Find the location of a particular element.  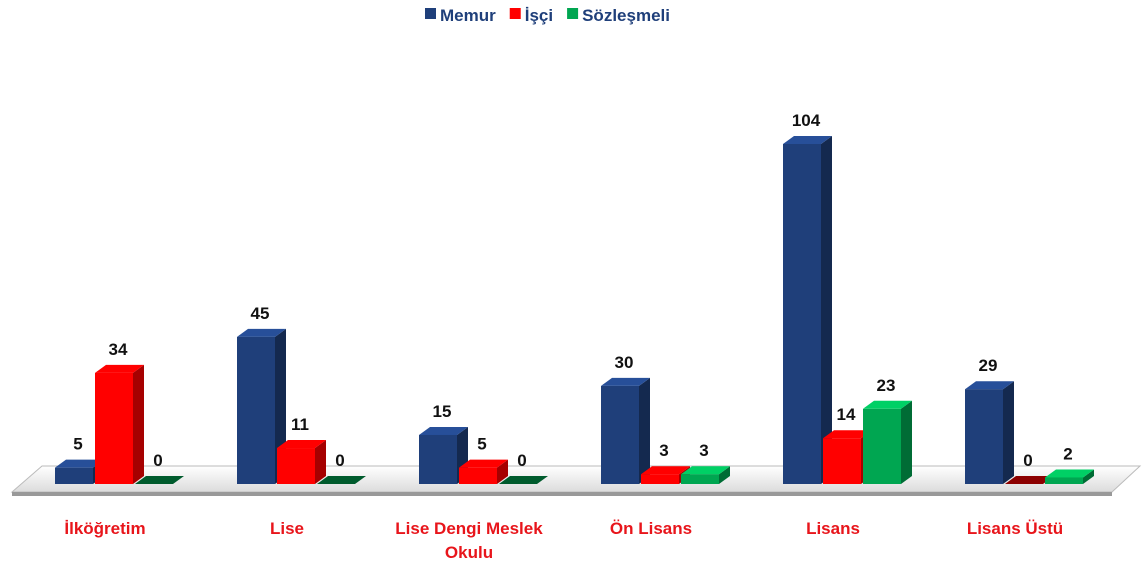

x-tick-label: Lise is located at coordinates (287, 528).